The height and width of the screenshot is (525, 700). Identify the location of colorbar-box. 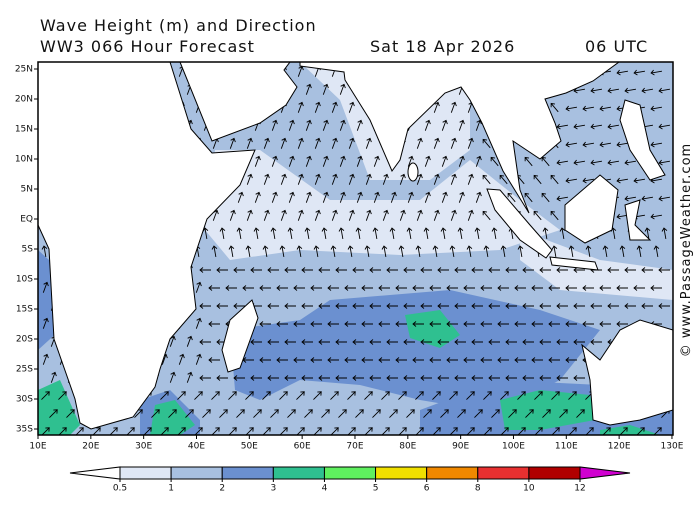
(196, 473).